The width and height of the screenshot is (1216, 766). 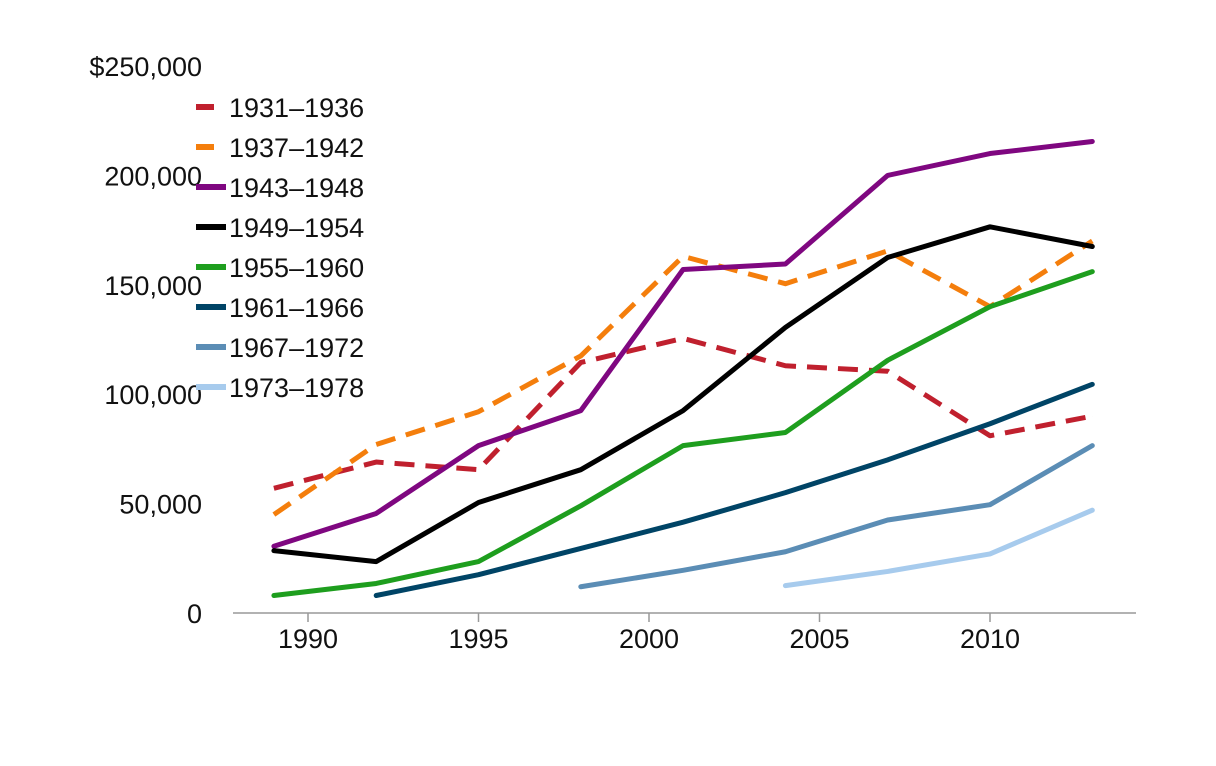 I want to click on x-tick-label: 2010, so click(x=990, y=639).